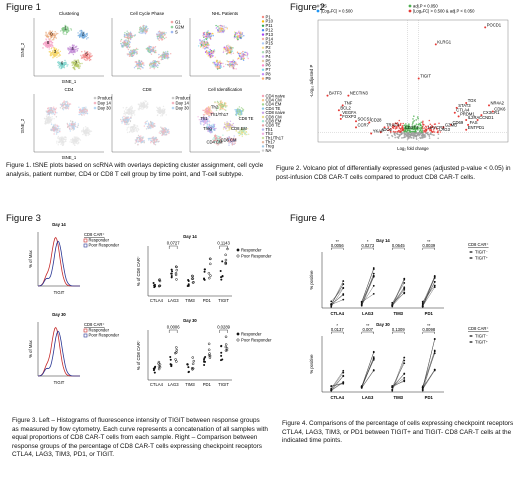 The width and height of the screenshot is (520, 480). Describe the element at coordinates (464, 105) in the screenshot. I see `gene-label: STAT3` at that location.